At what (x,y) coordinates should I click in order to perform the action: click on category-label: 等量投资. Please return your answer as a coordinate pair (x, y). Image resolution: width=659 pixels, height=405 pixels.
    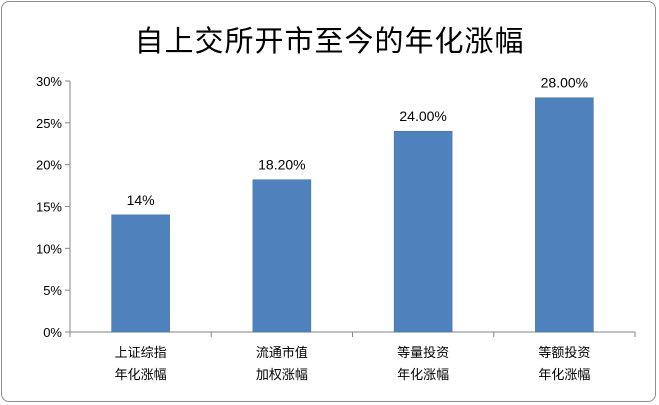
    Looking at the image, I should click on (423, 353).